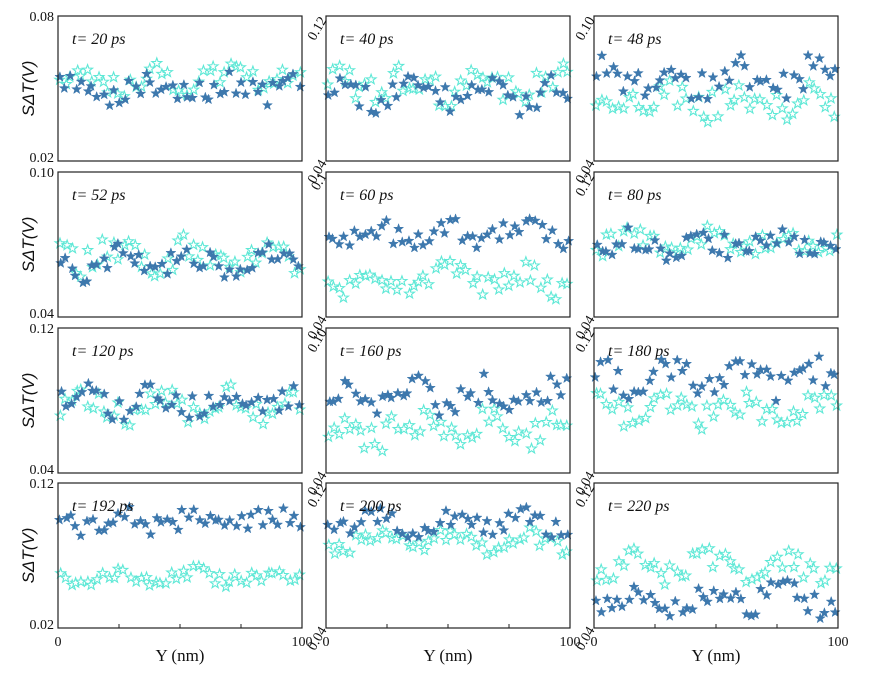 The height and width of the screenshot is (674, 872). What do you see at coordinates (838, 642) in the screenshot?
I see `x-tick-label-max: 100` at bounding box center [838, 642].